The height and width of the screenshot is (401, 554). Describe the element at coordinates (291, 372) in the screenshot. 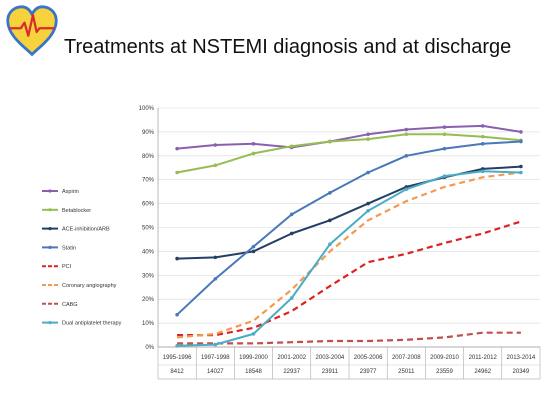

I see `patient-count-label: 22937` at that location.